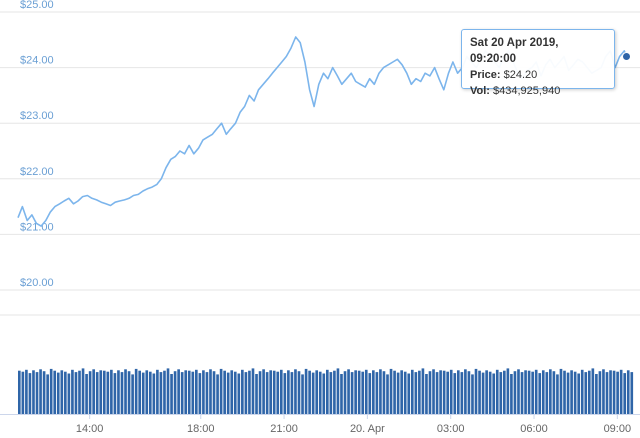 This screenshot has height=438, width=640. I want to click on y-tick-label: $22.00, so click(37, 172).